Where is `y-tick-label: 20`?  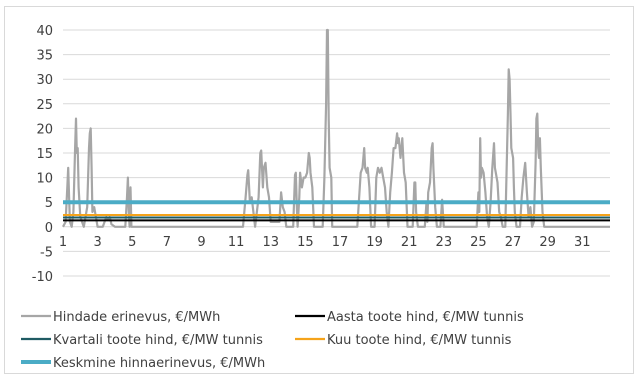
y-tick-label: 20 is located at coordinates (44, 129).